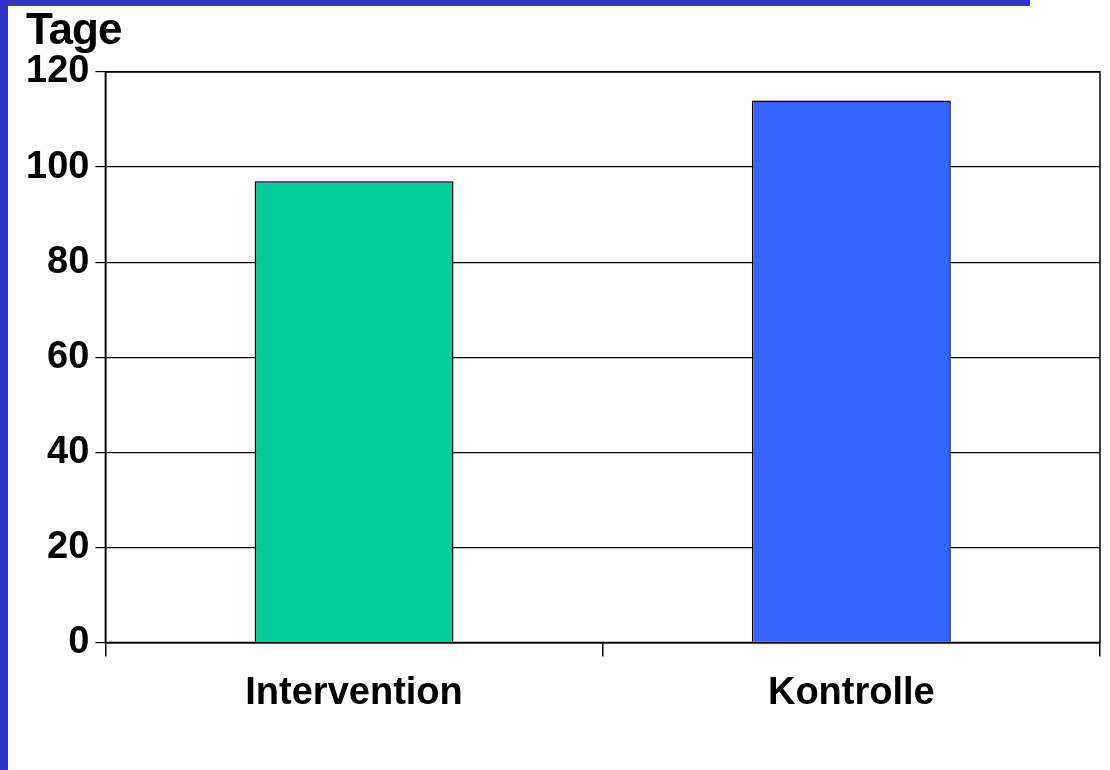 The height and width of the screenshot is (770, 1110). I want to click on x-tick-label: Kontrolle, so click(851, 690).